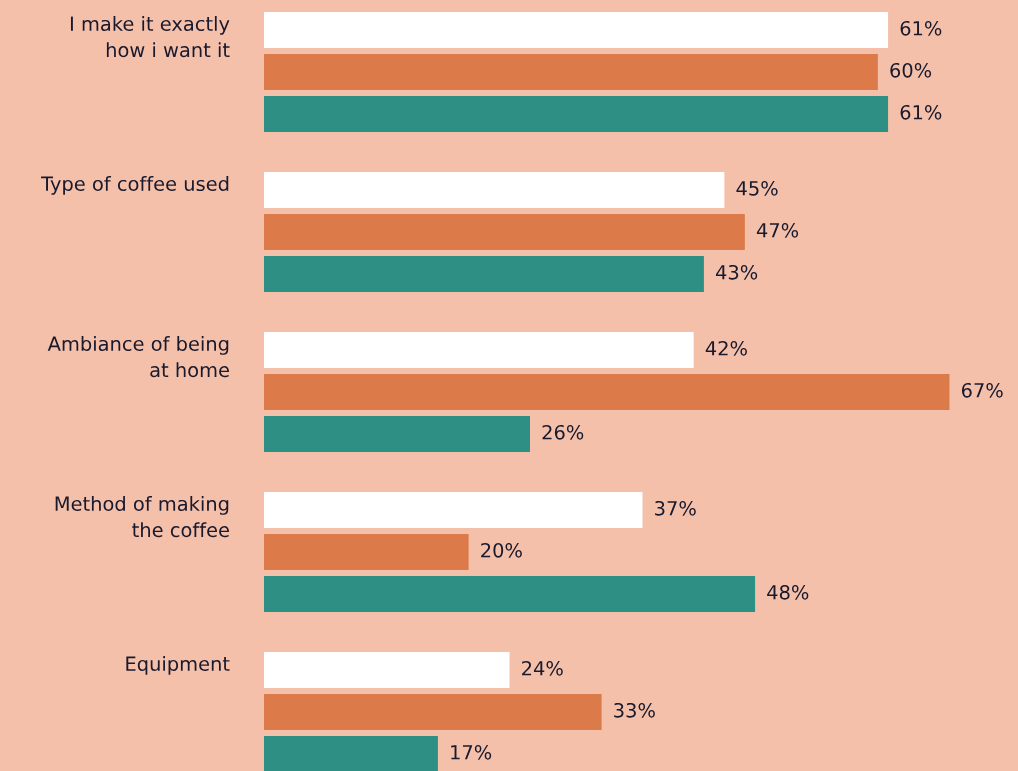 This screenshot has height=771, width=1018. What do you see at coordinates (634, 710) in the screenshot?
I see `data-label: 33%` at bounding box center [634, 710].